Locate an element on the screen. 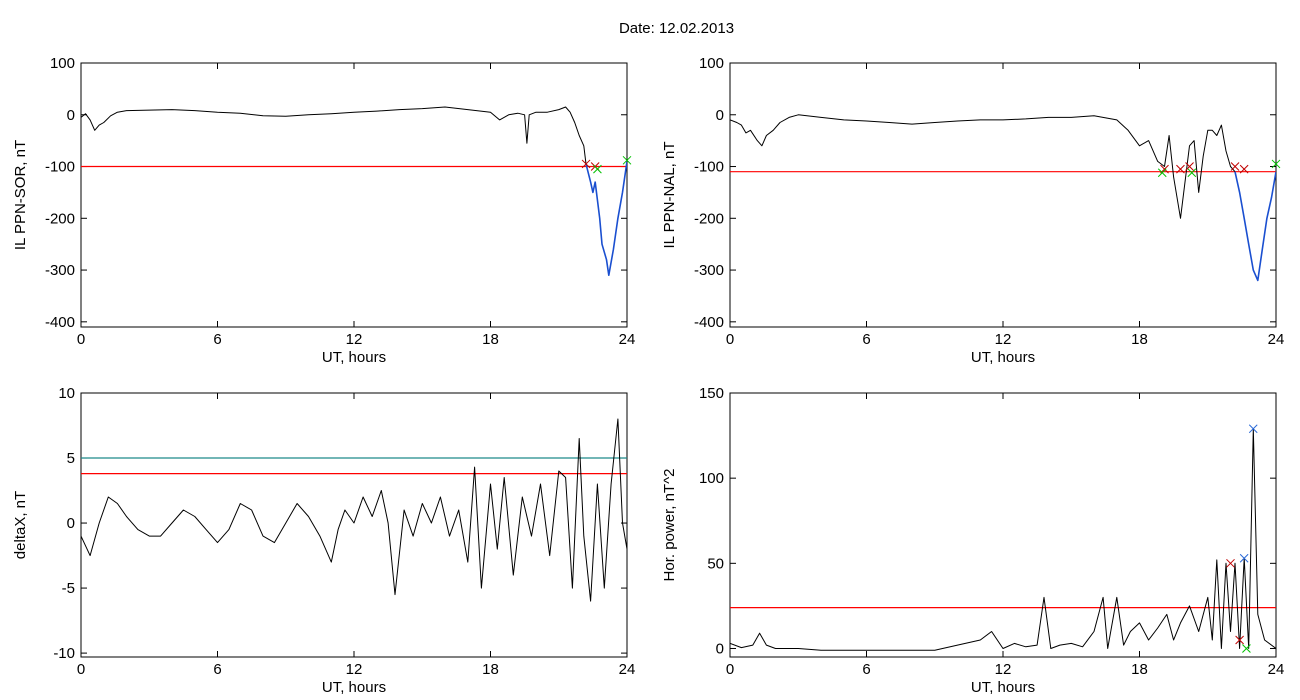  y-axis-label: IL PPN-SOR, nT is located at coordinates (20, 195).